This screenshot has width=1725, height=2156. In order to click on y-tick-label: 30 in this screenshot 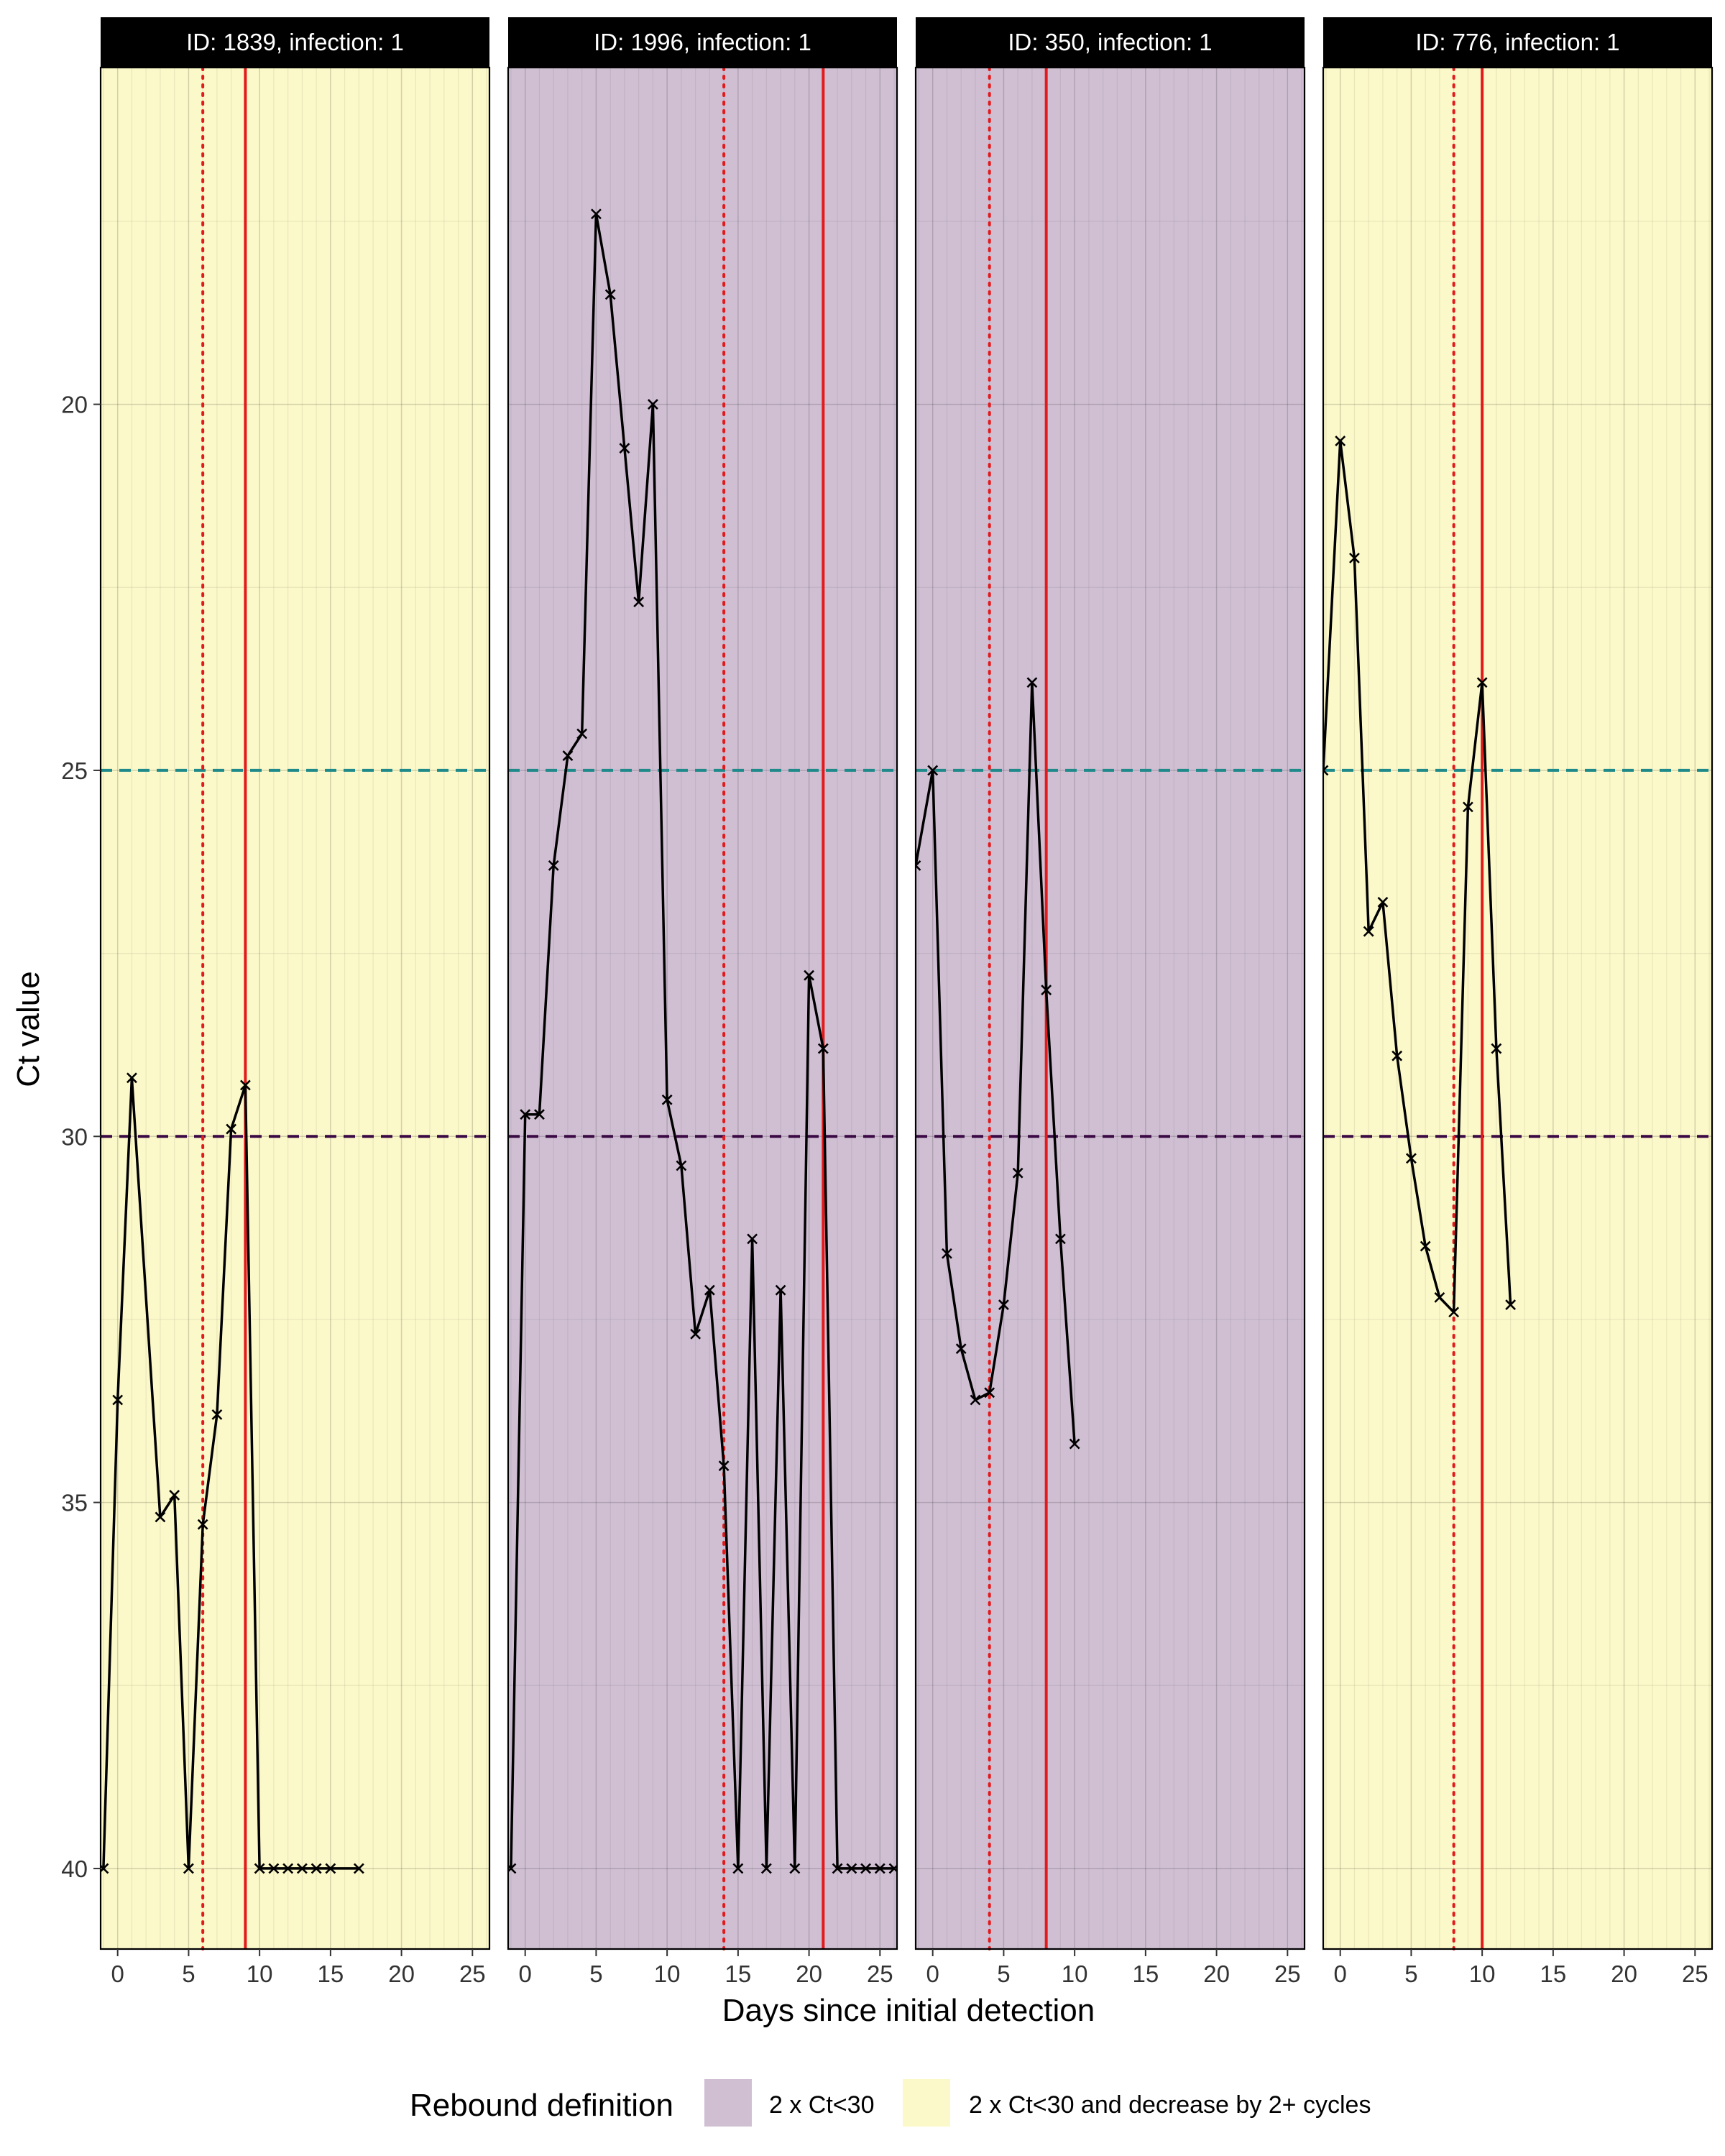, I will do `click(74, 1136)`.